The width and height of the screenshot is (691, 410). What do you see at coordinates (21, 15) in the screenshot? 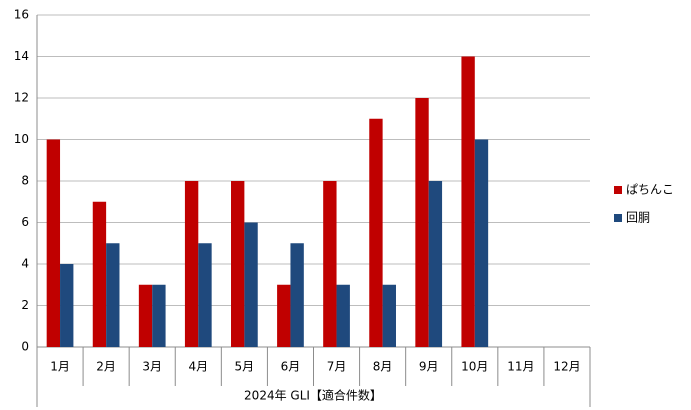
I see `y-tick-label: 16` at bounding box center [21, 15].